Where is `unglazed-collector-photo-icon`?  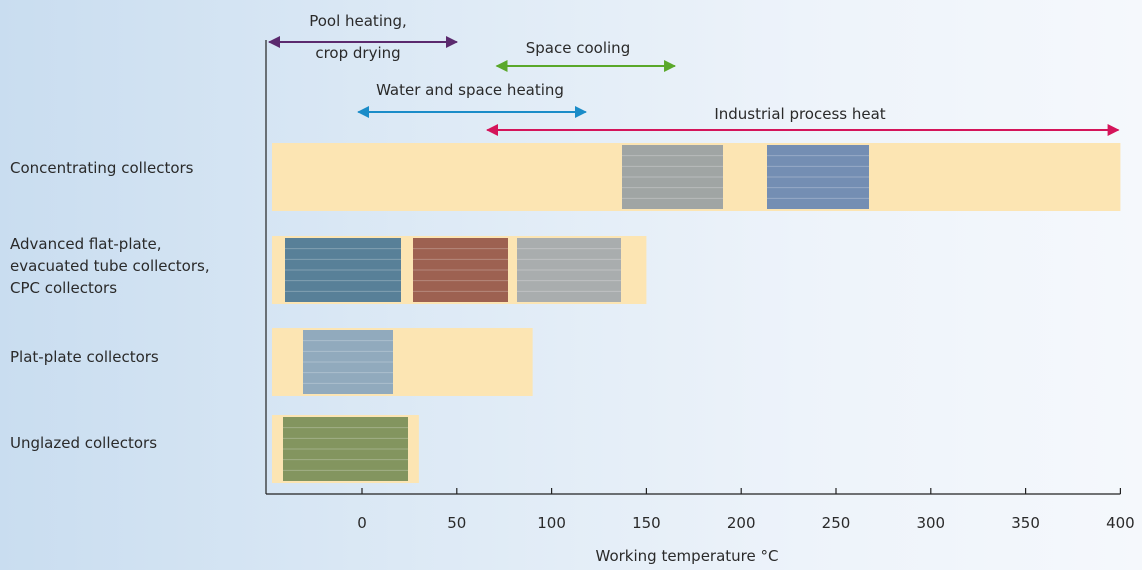
unglazed-collector-photo-icon is located at coordinates (345, 449).